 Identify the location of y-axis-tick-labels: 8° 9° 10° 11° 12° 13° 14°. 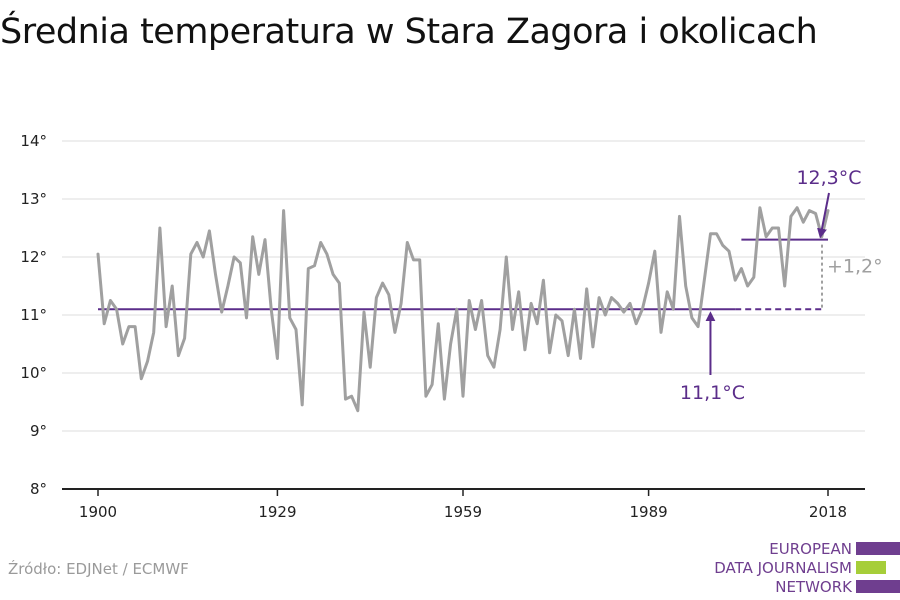
(33, 315).